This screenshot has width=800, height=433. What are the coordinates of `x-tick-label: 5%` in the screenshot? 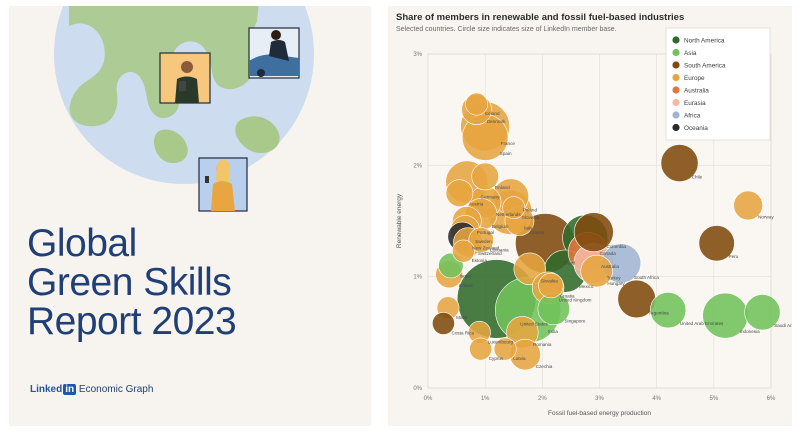 It's located at (713, 399).